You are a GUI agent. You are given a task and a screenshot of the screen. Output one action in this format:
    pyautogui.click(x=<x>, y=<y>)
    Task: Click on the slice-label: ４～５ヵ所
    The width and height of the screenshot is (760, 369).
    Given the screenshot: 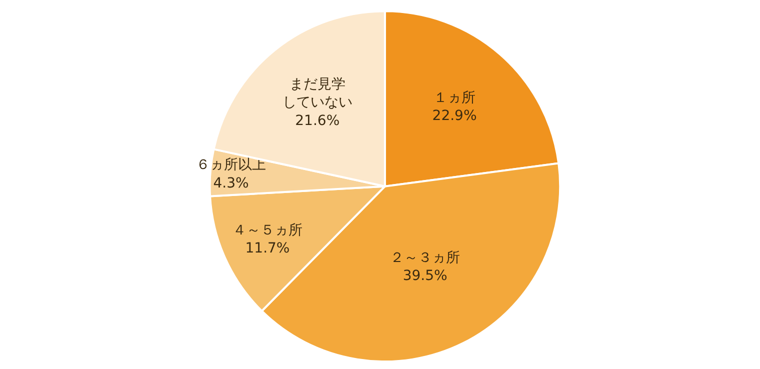 What is the action you would take?
    pyautogui.click(x=267, y=230)
    